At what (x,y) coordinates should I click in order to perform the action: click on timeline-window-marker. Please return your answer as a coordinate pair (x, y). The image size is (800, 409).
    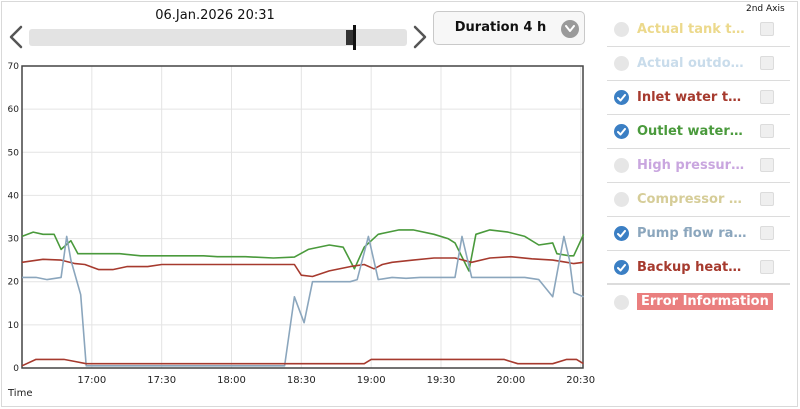
    Looking at the image, I should click on (350, 37).